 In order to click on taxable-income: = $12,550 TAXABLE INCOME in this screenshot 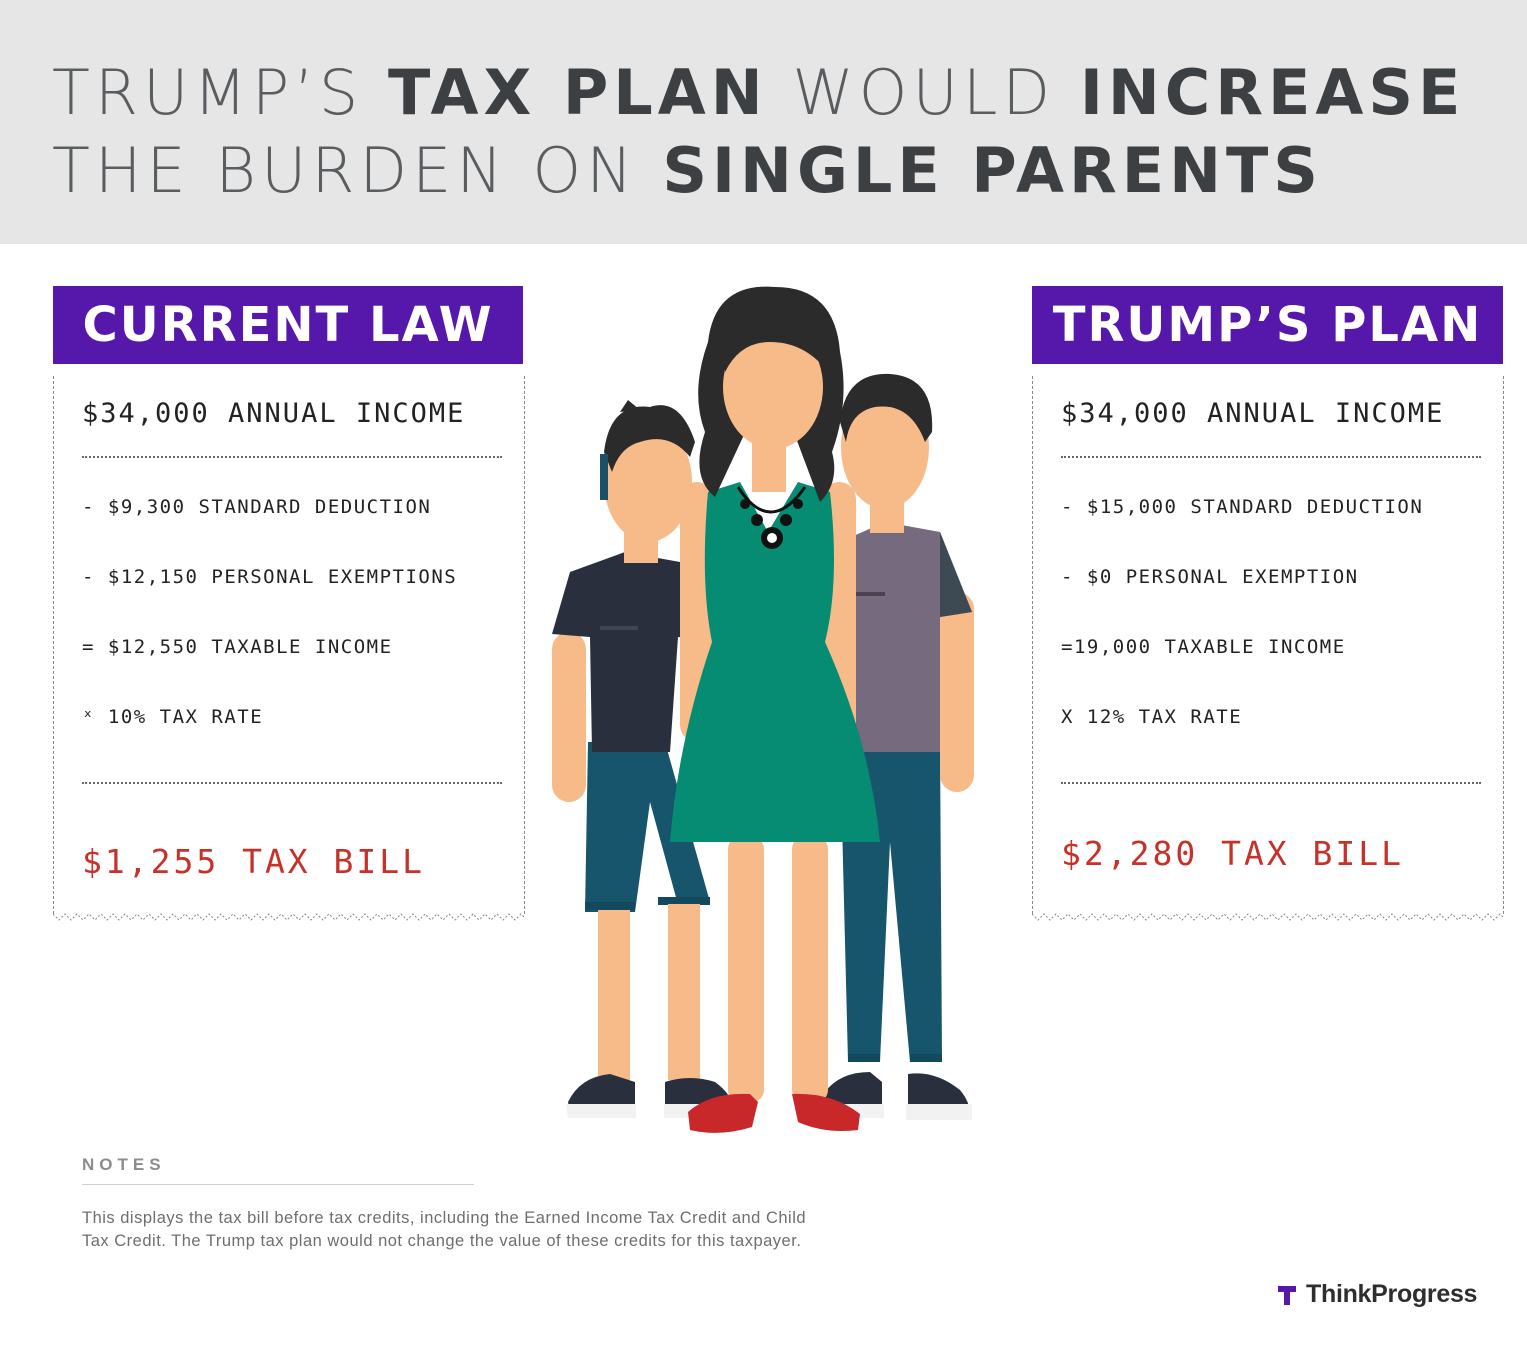, I will do `click(237, 647)`.